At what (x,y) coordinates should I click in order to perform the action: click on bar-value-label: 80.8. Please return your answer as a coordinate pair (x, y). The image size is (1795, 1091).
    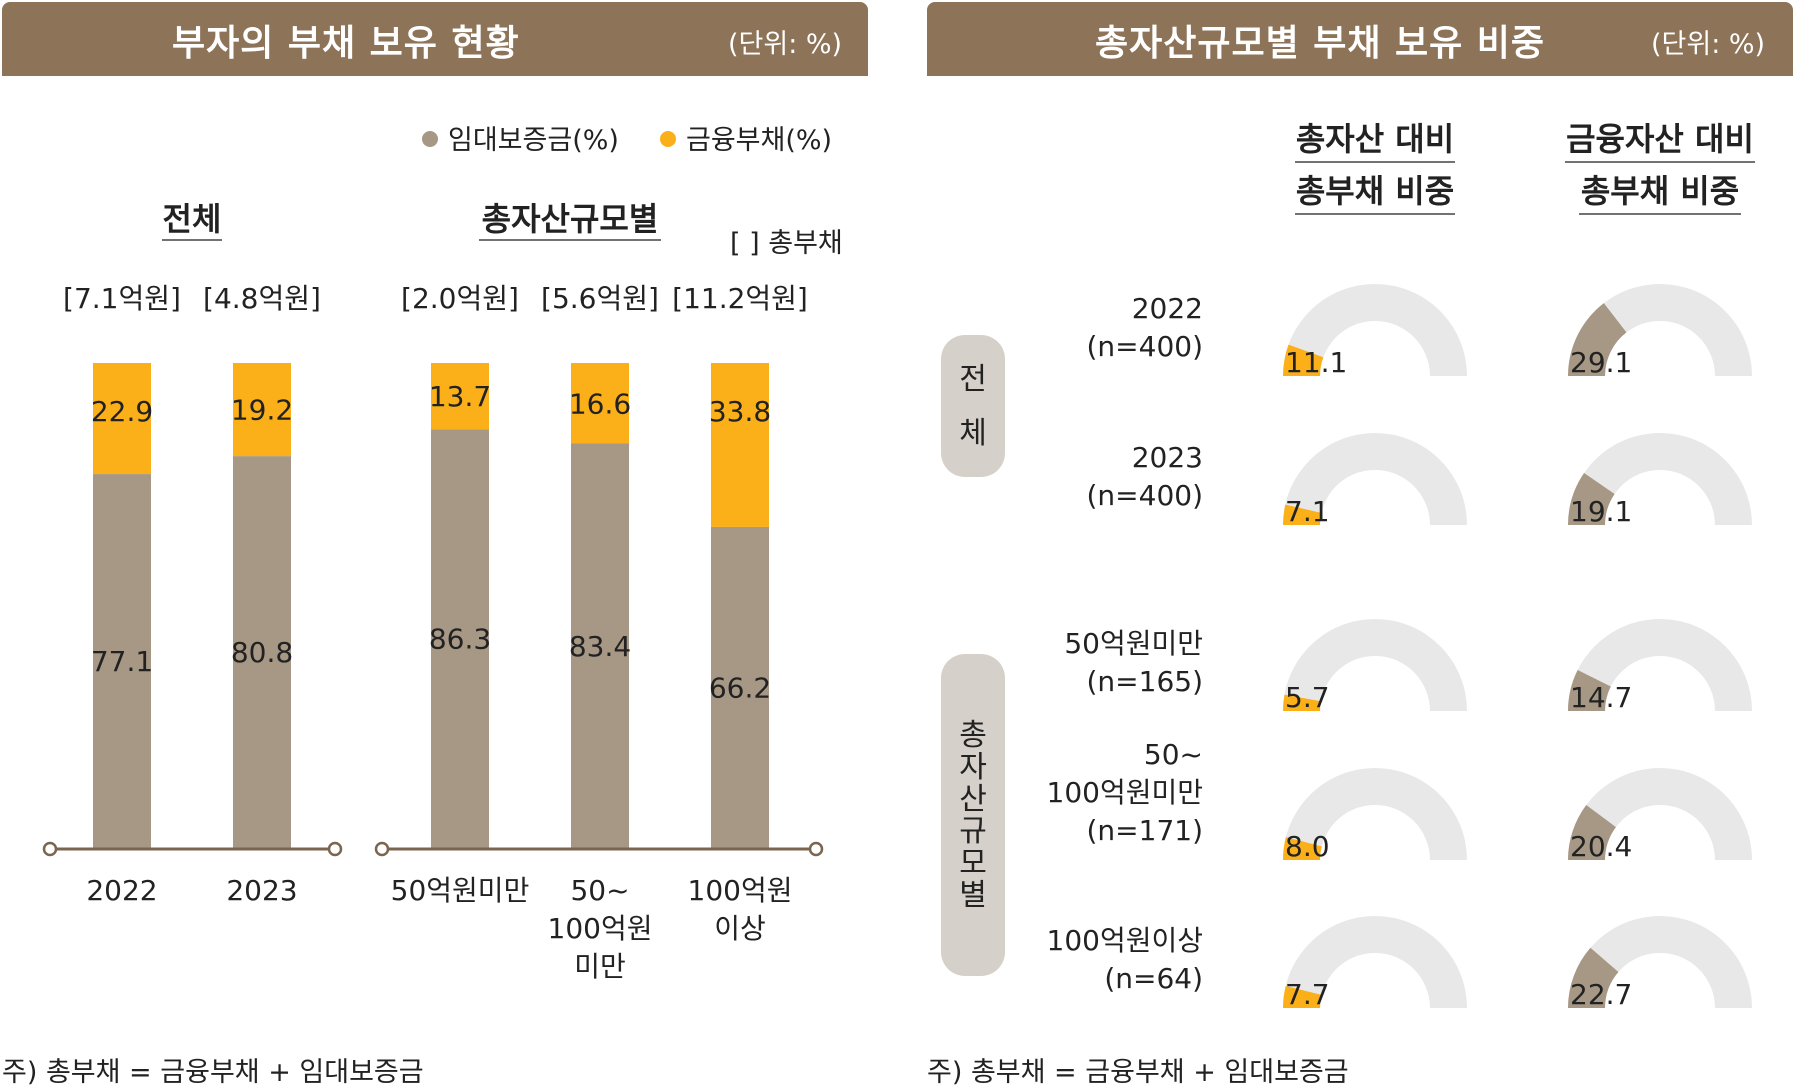
    Looking at the image, I should click on (262, 652).